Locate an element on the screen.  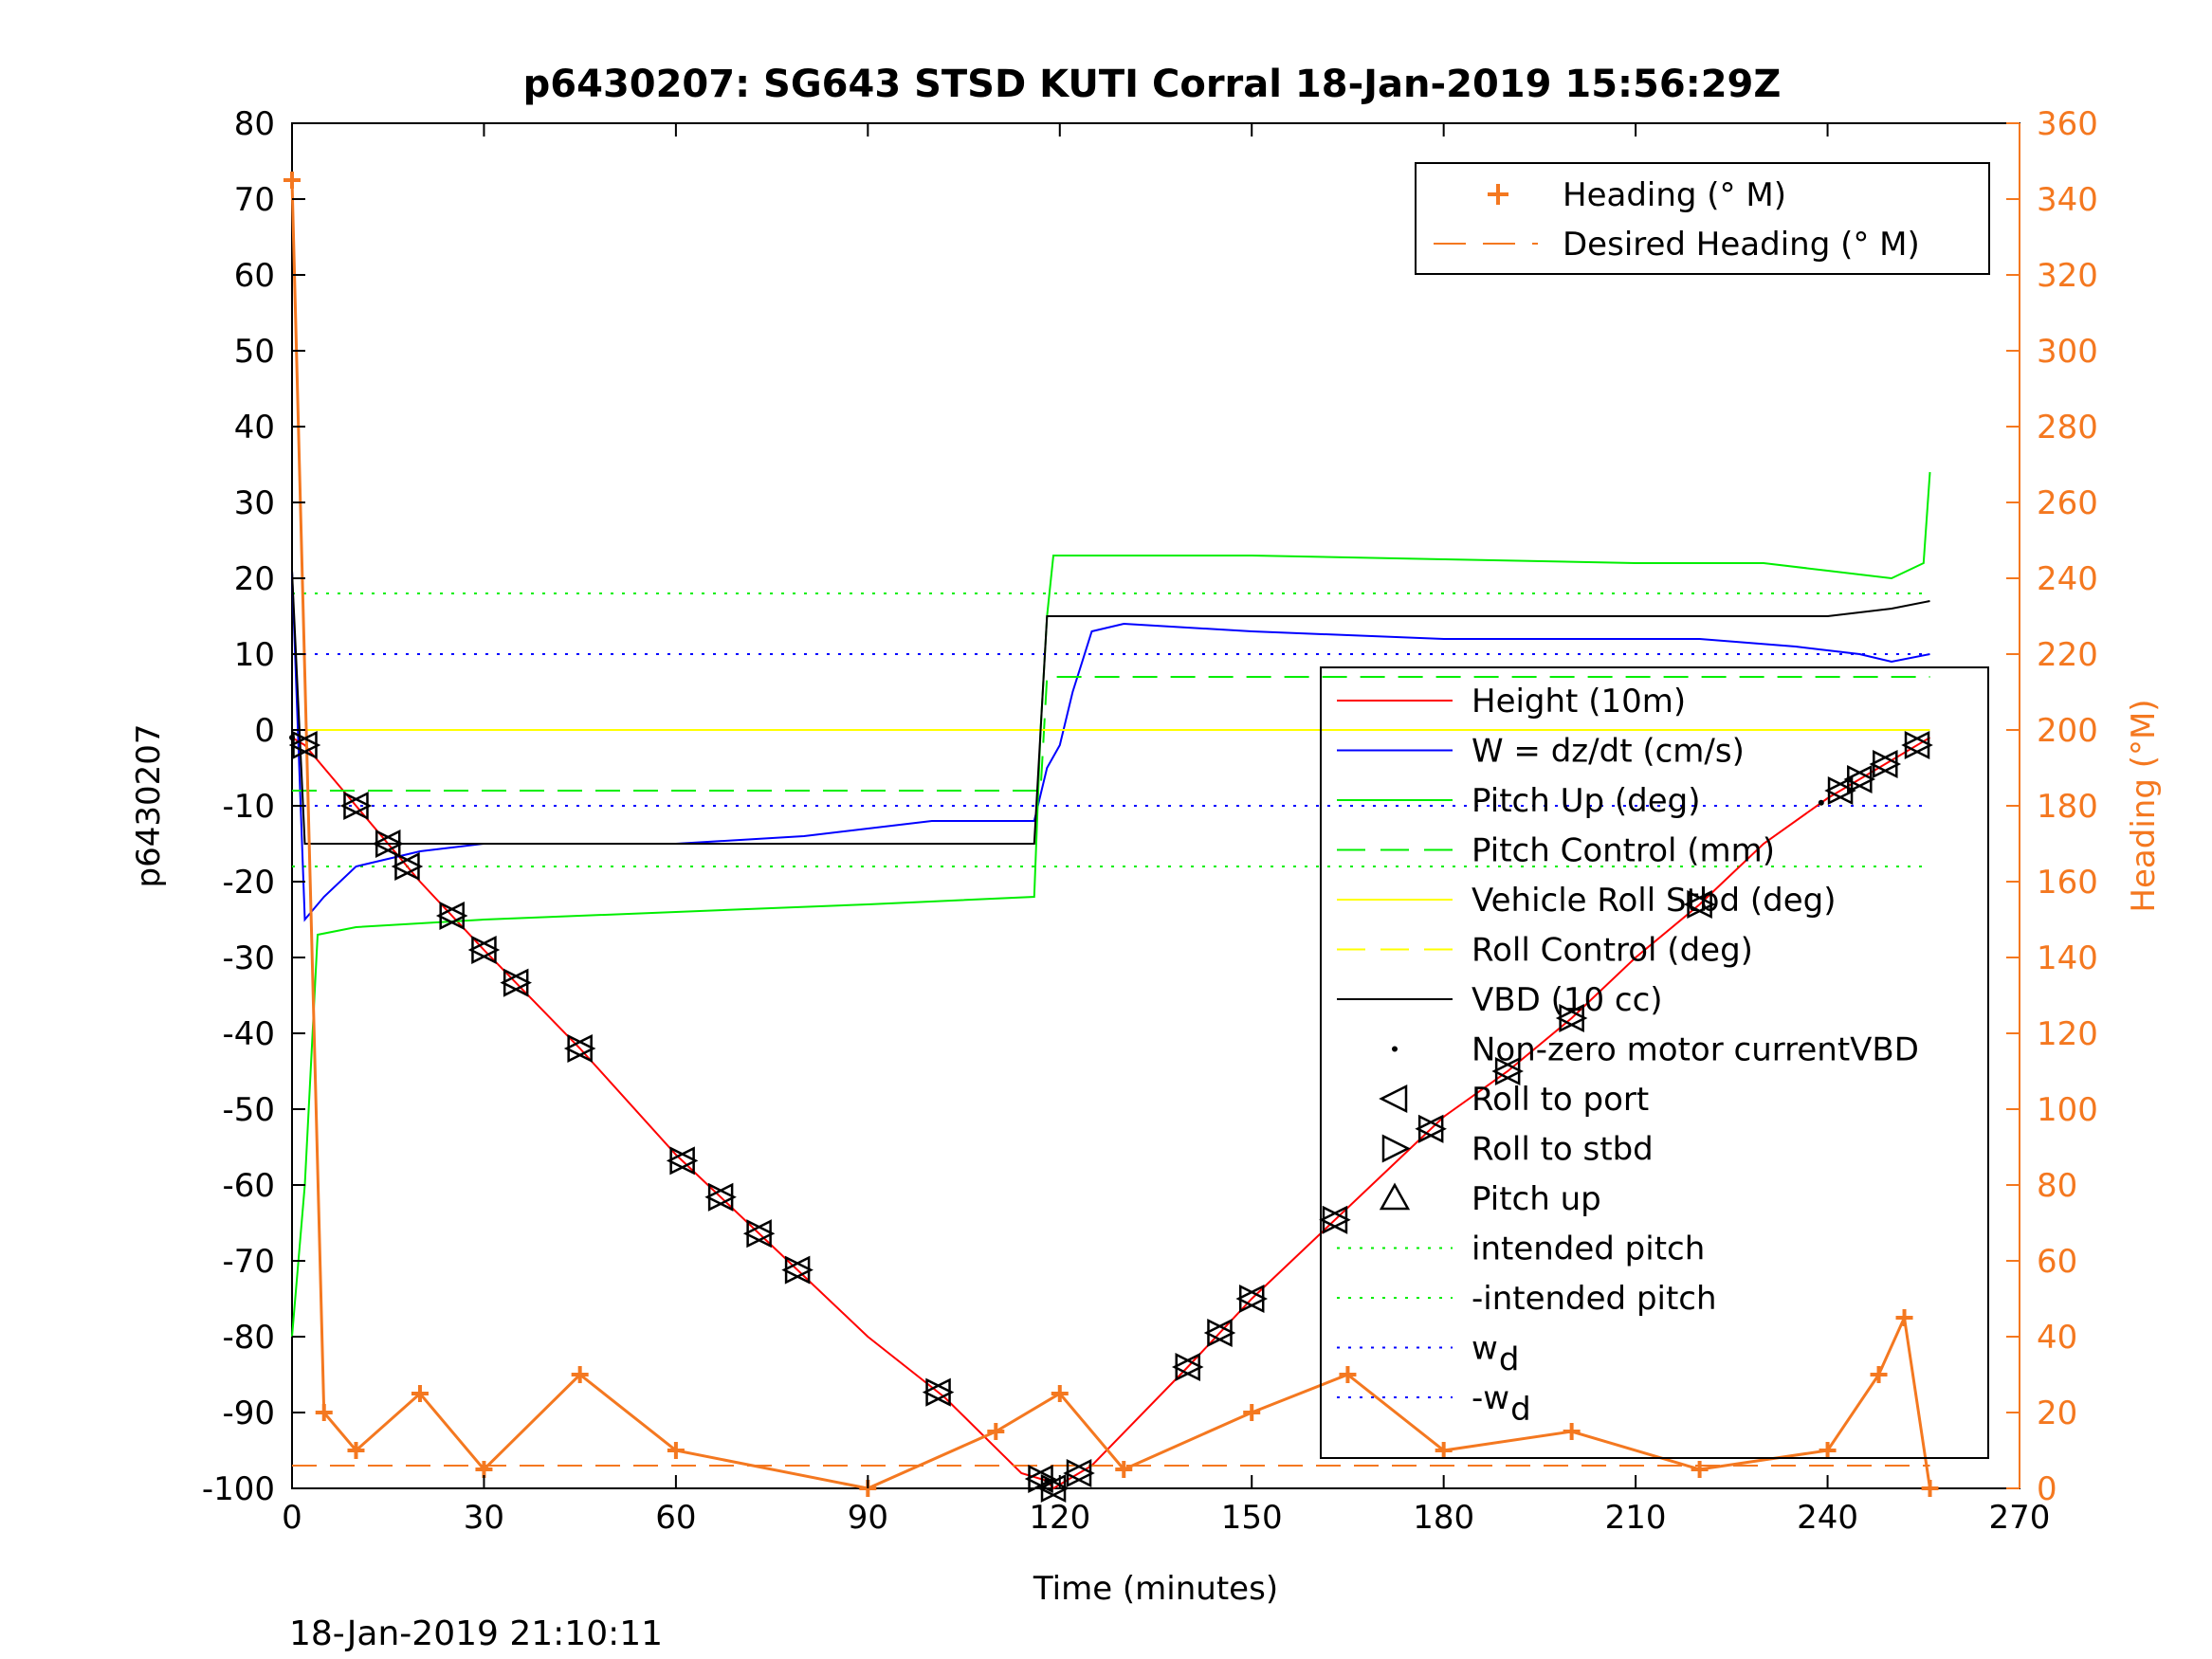
x-tick-label: 60 is located at coordinates (675, 1518).